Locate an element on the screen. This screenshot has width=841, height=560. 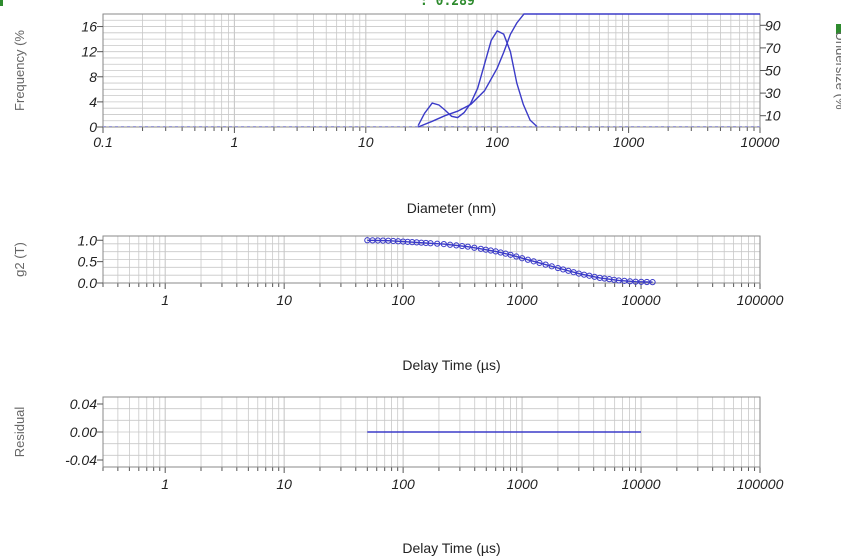
panel1-y2-tick-label: 10 is located at coordinates (773, 116).